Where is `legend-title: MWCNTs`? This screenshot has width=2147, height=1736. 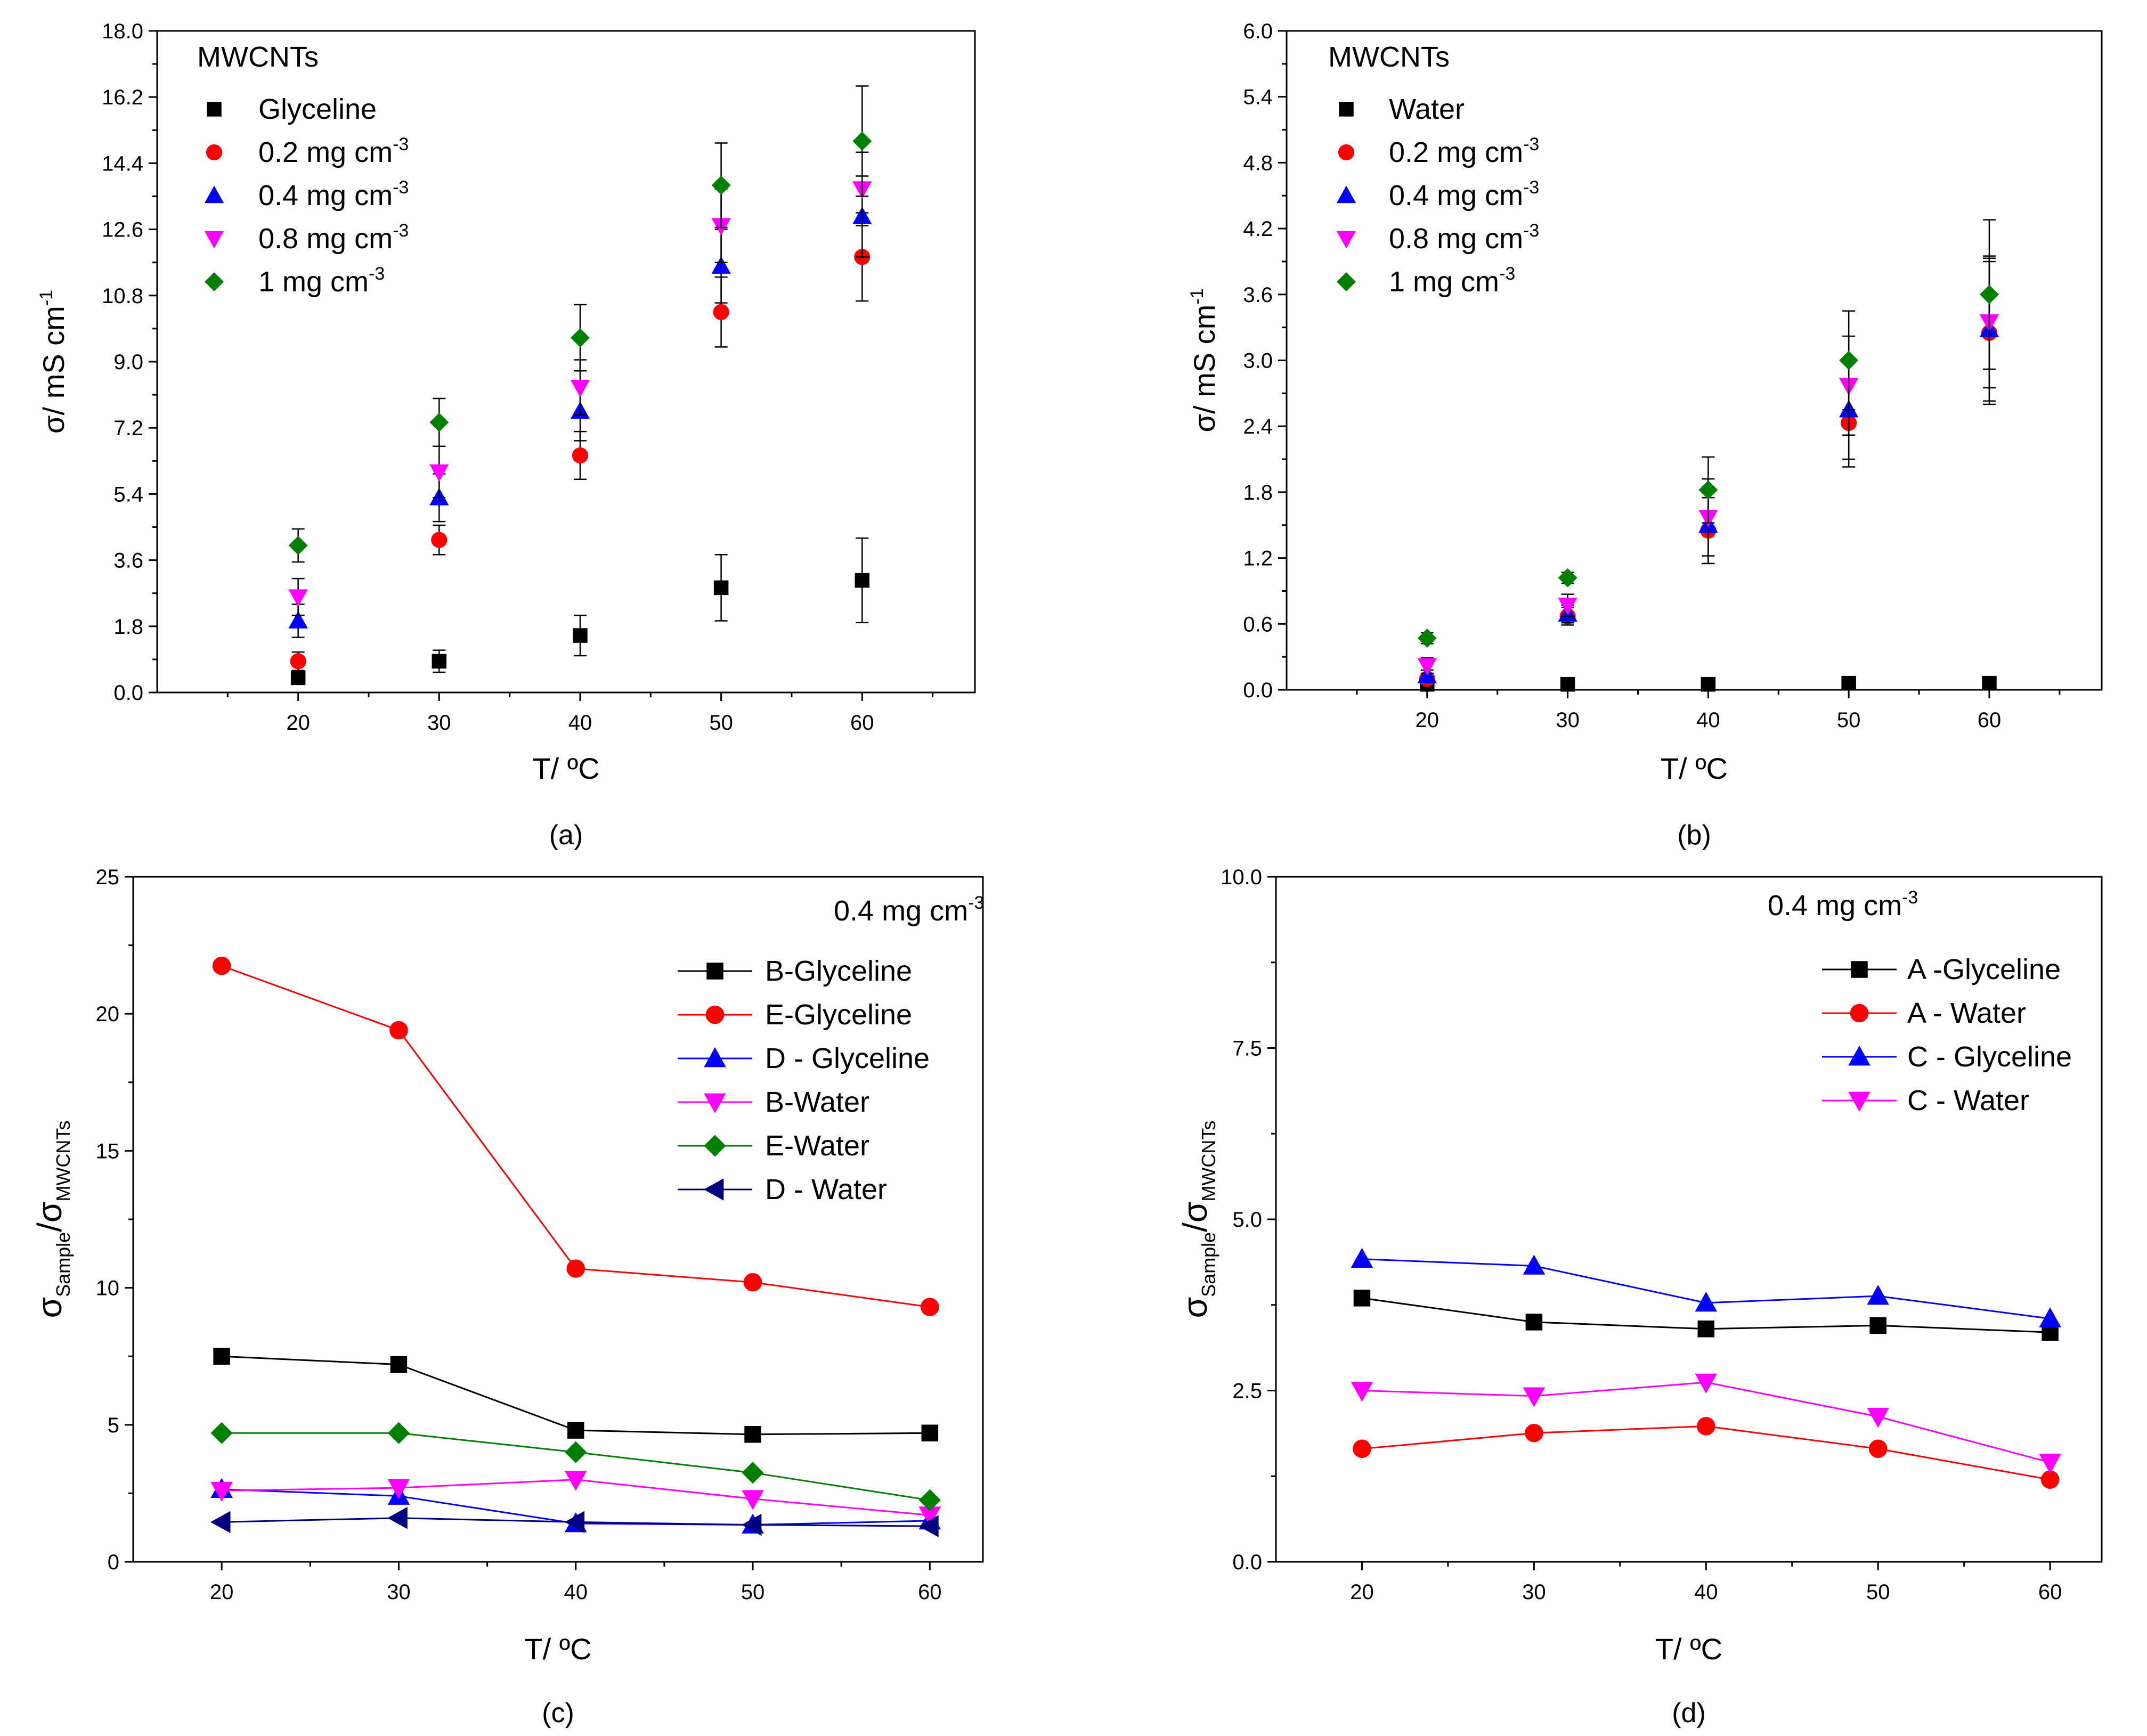
legend-title: MWCNTs is located at coordinates (258, 57).